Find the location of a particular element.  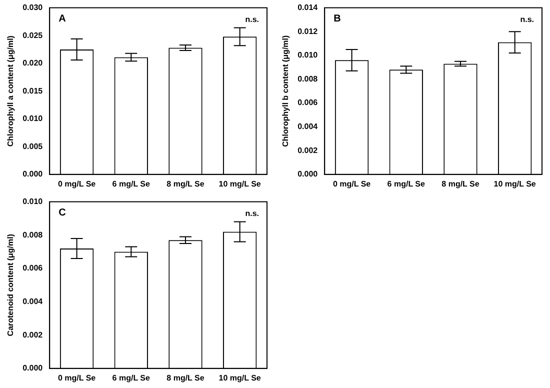

y-tick-label: 0.005 is located at coordinates (33, 146).